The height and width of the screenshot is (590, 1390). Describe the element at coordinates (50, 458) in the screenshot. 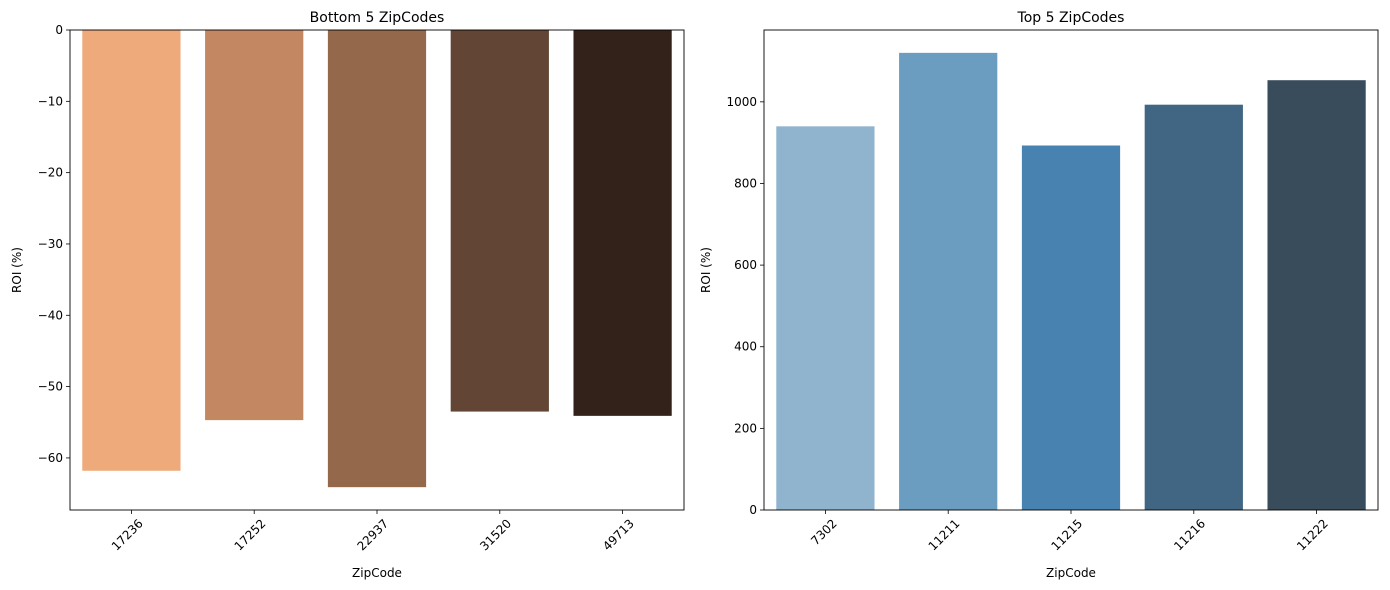

I see `y-tick-label: −60` at that location.